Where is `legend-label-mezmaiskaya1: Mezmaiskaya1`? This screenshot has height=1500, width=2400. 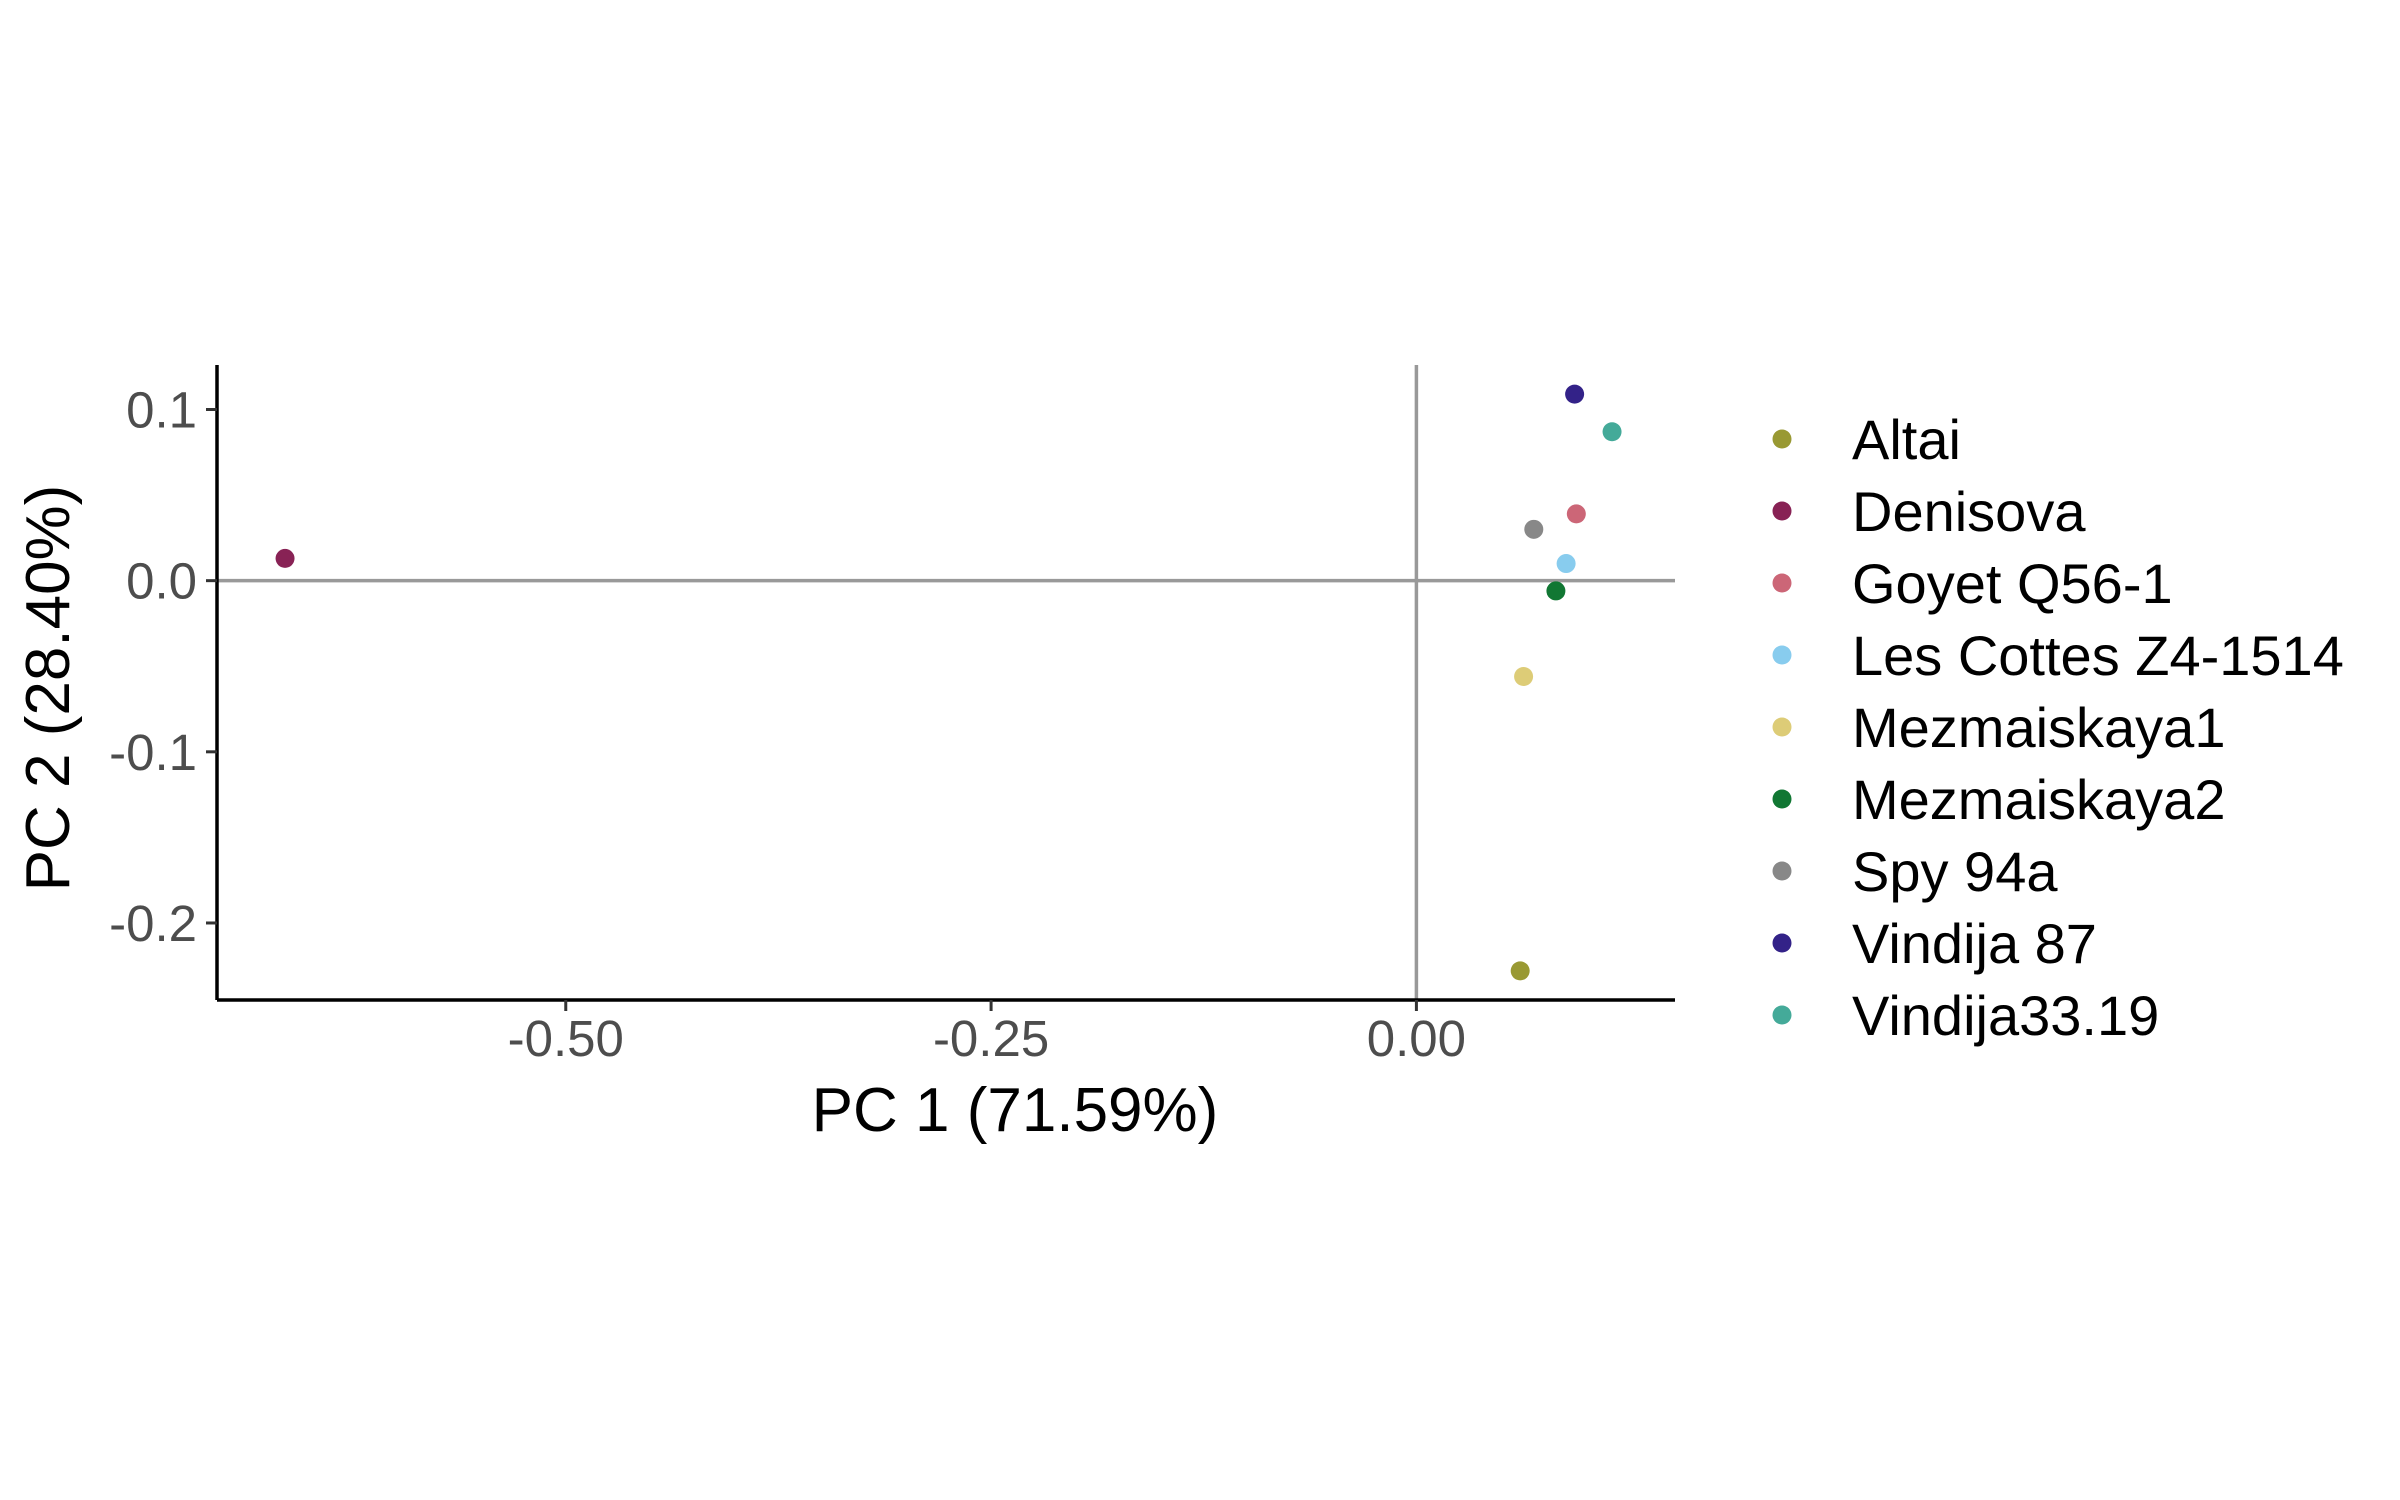 legend-label-mezmaiskaya1: Mezmaiskaya1 is located at coordinates (2038, 727).